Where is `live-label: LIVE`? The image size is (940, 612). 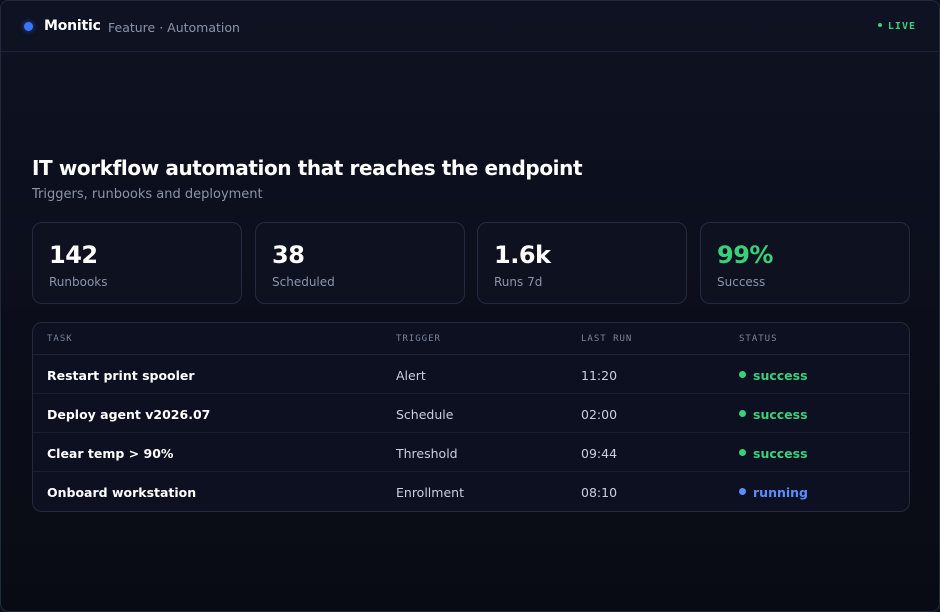
live-label: LIVE is located at coordinates (901, 26).